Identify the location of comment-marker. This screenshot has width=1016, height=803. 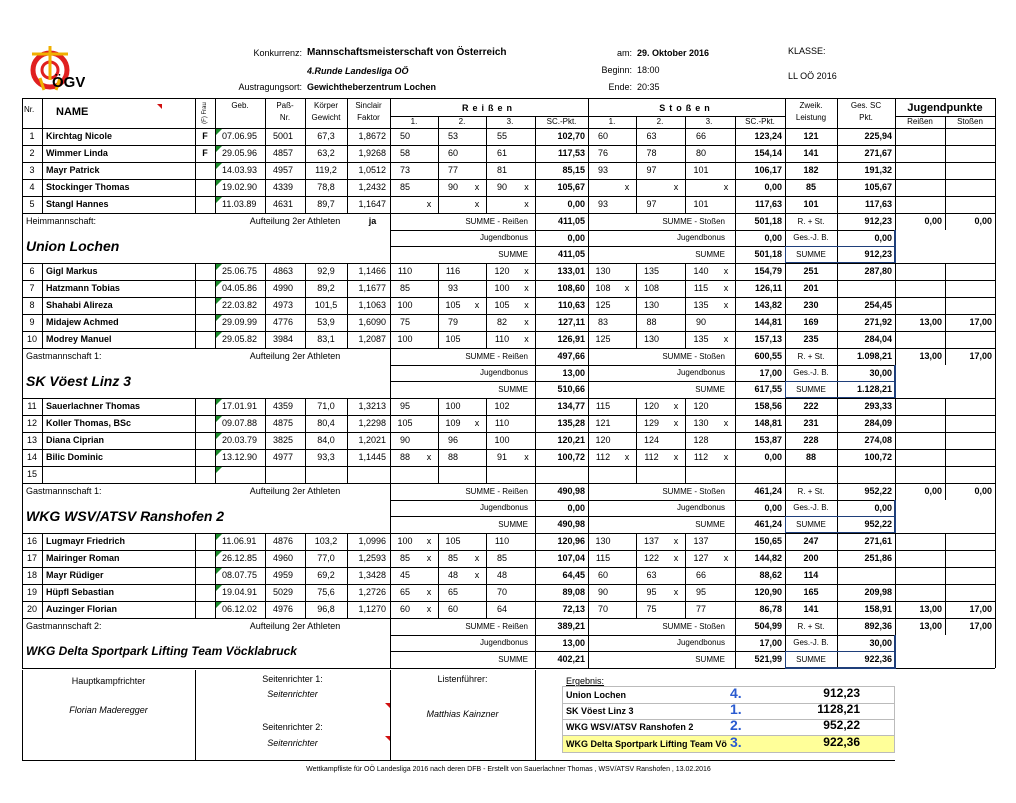
(387, 739).